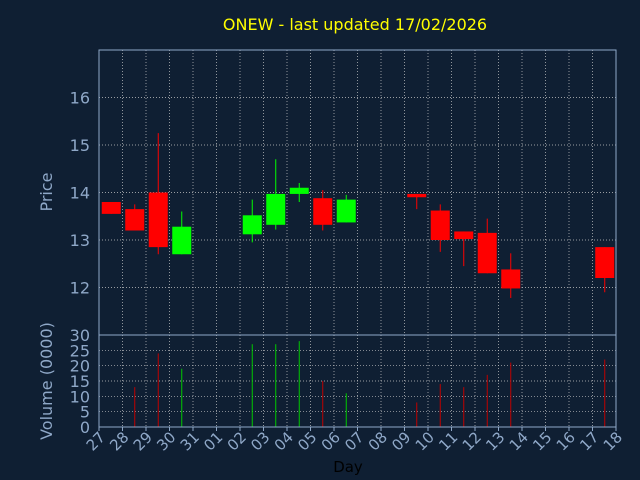 The image size is (640, 480). I want to click on price-tick-label: 16, so click(80, 98).